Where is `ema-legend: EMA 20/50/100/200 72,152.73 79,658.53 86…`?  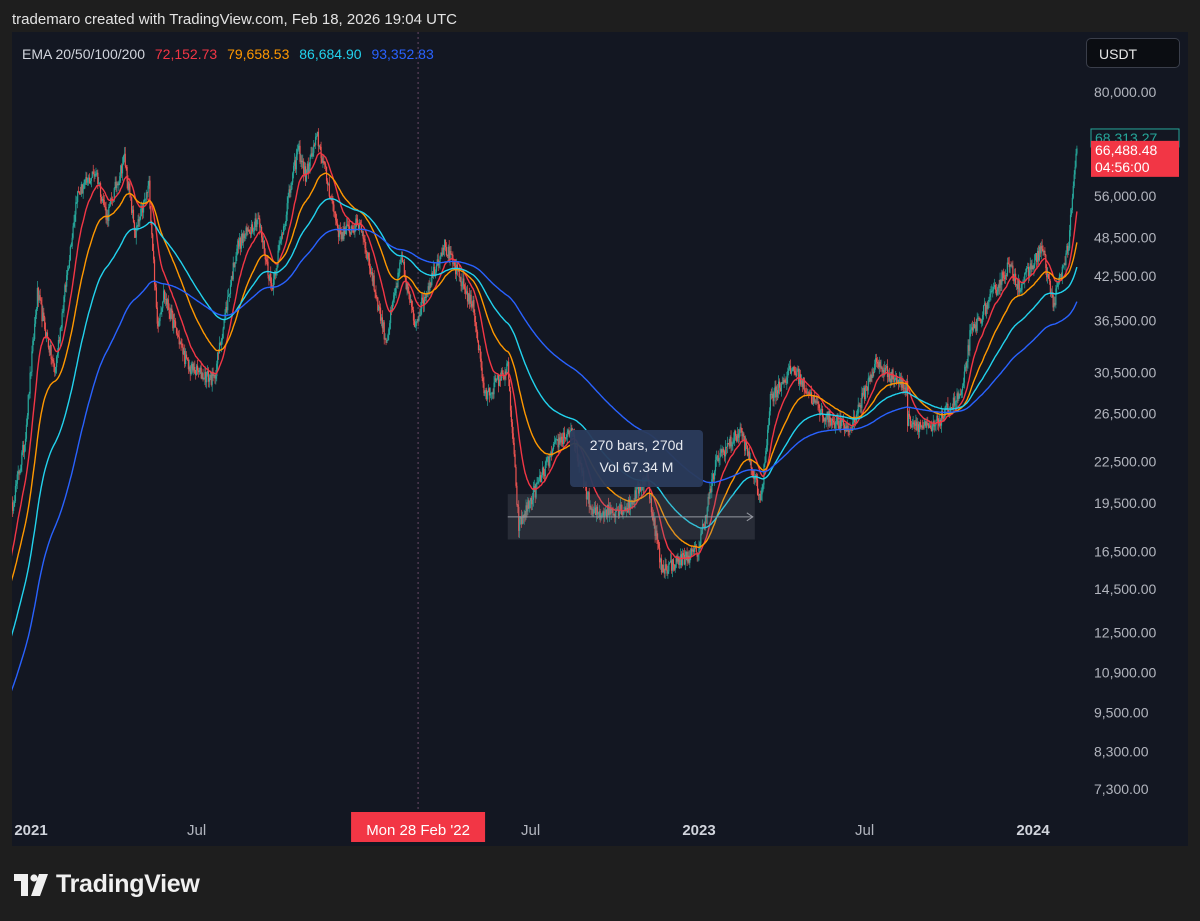
ema-legend: EMA 20/50/100/200 72,152.73 79,658.53 86… is located at coordinates (231, 54).